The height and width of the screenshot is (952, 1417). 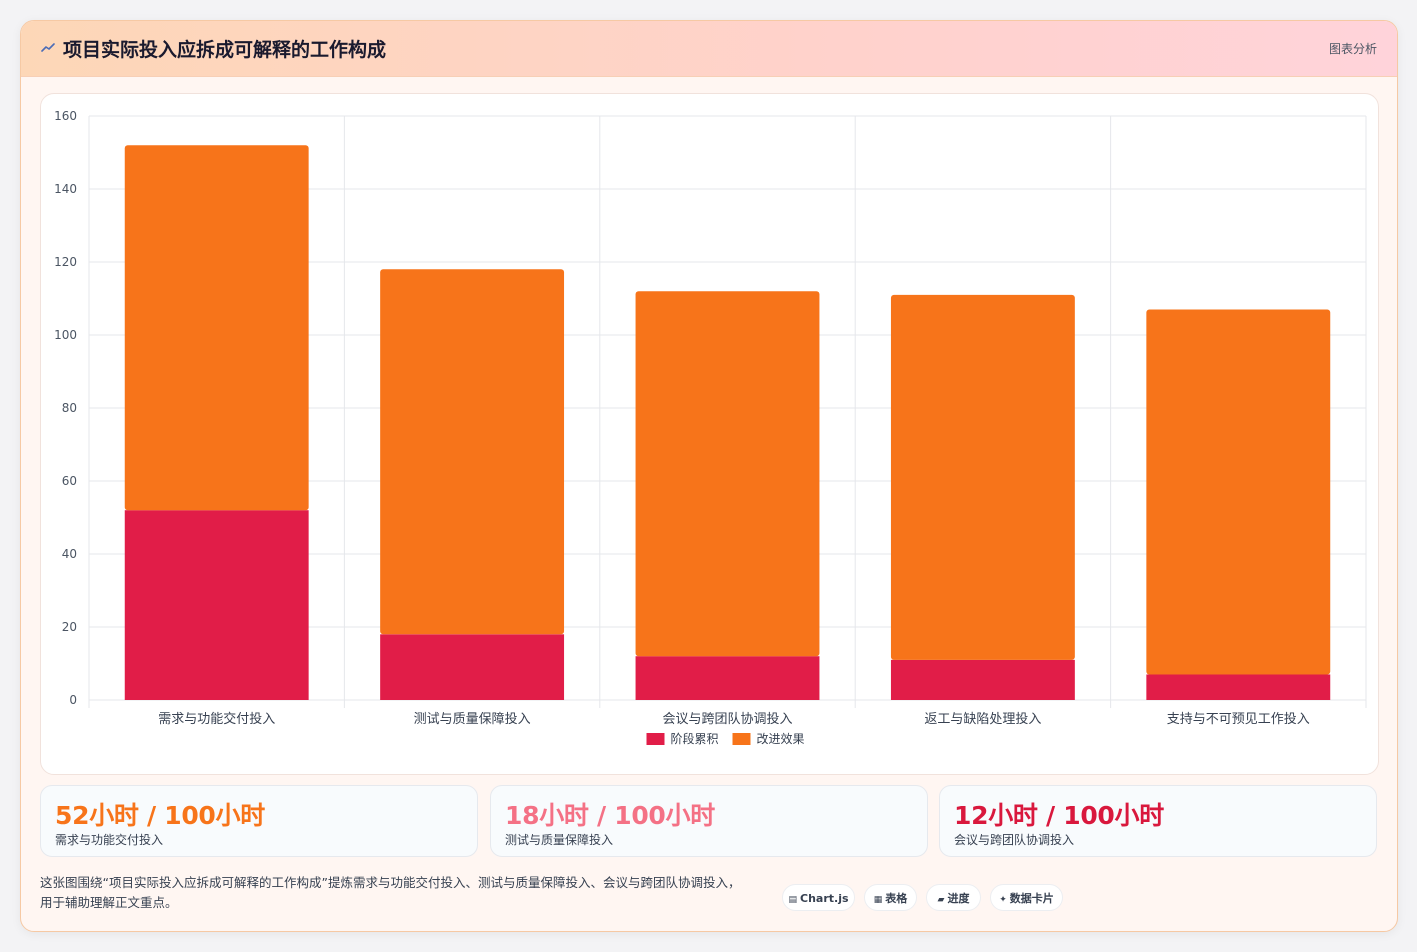 What do you see at coordinates (559, 840) in the screenshot?
I see `stat-label: 测试与质量保障投入` at bounding box center [559, 840].